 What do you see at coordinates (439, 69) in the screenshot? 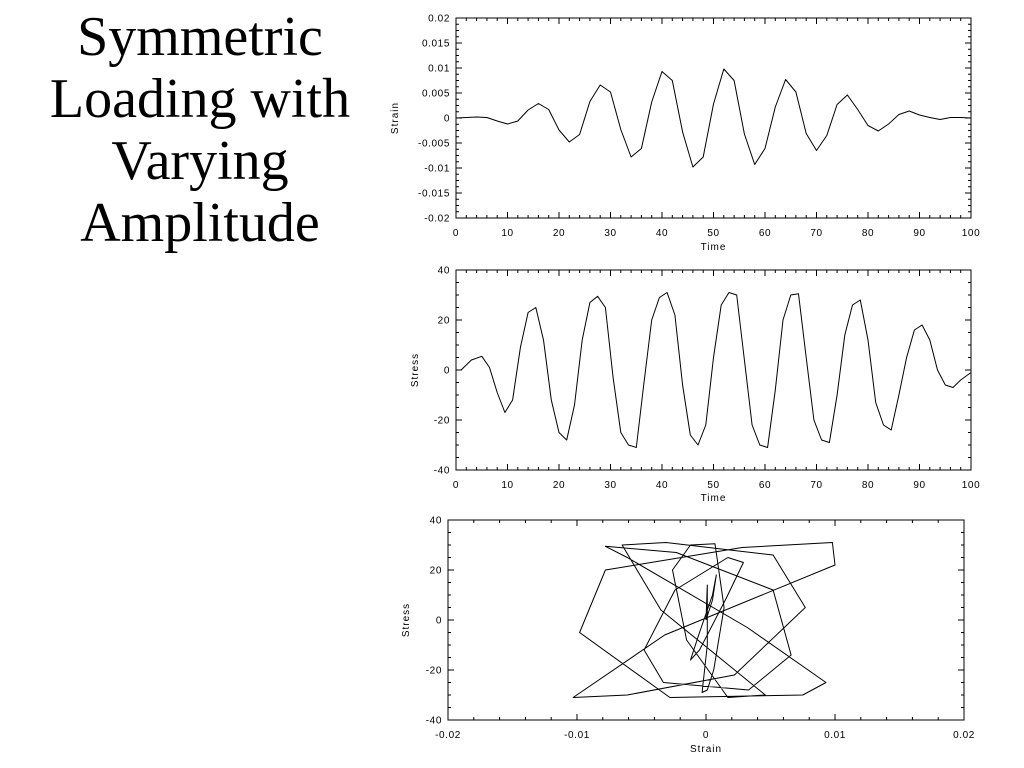
I see `y-tick-label: 0.01` at bounding box center [439, 69].